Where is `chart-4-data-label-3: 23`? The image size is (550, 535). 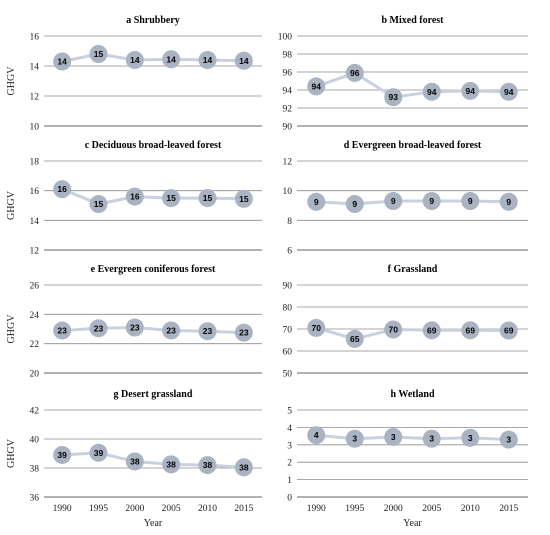 chart-4-data-label-3: 23 is located at coordinates (171, 330).